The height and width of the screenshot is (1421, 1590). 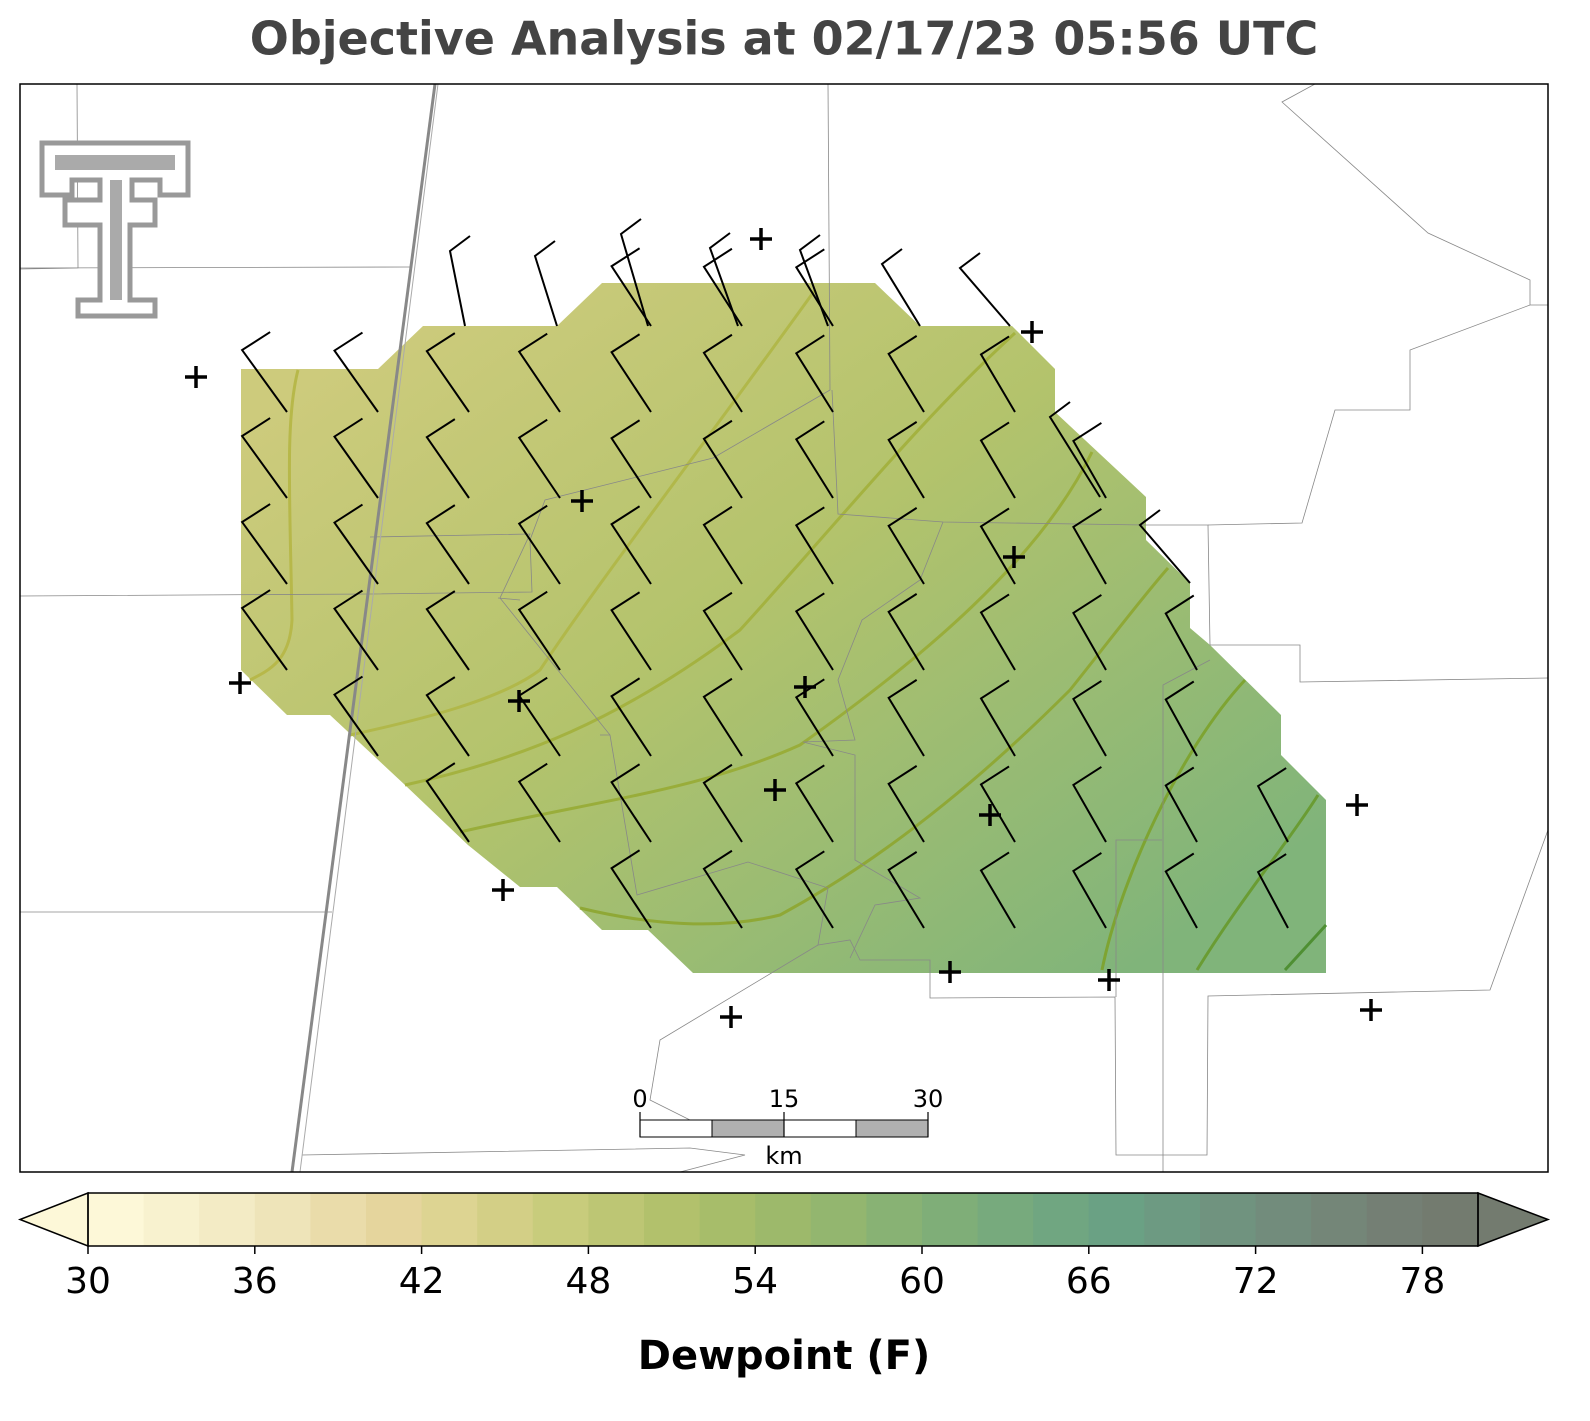 I want to click on scale-tick-label: 0, so click(x=639, y=1099).